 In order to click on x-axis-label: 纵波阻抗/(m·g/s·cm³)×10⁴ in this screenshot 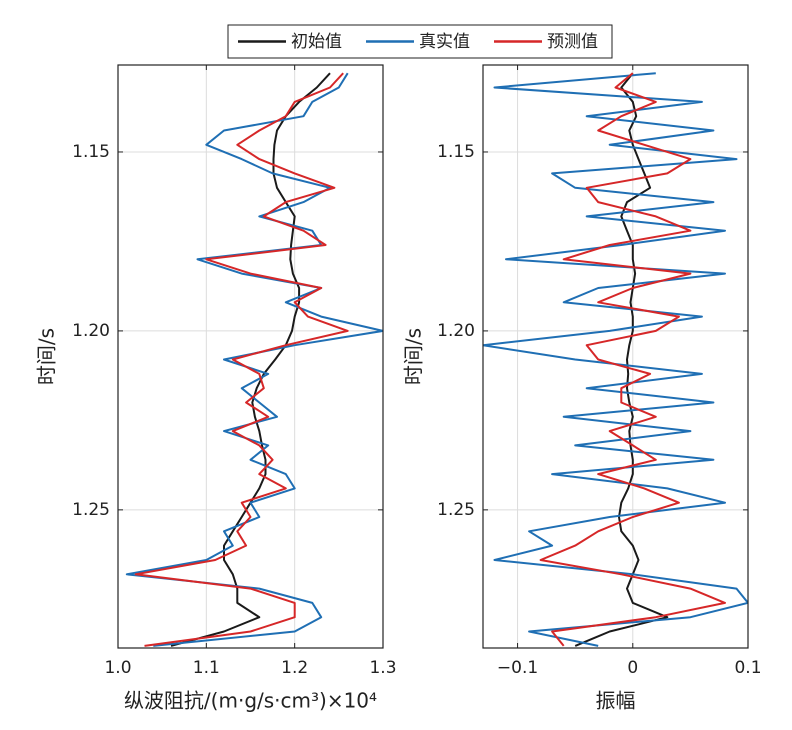, I will do `click(250, 701)`.